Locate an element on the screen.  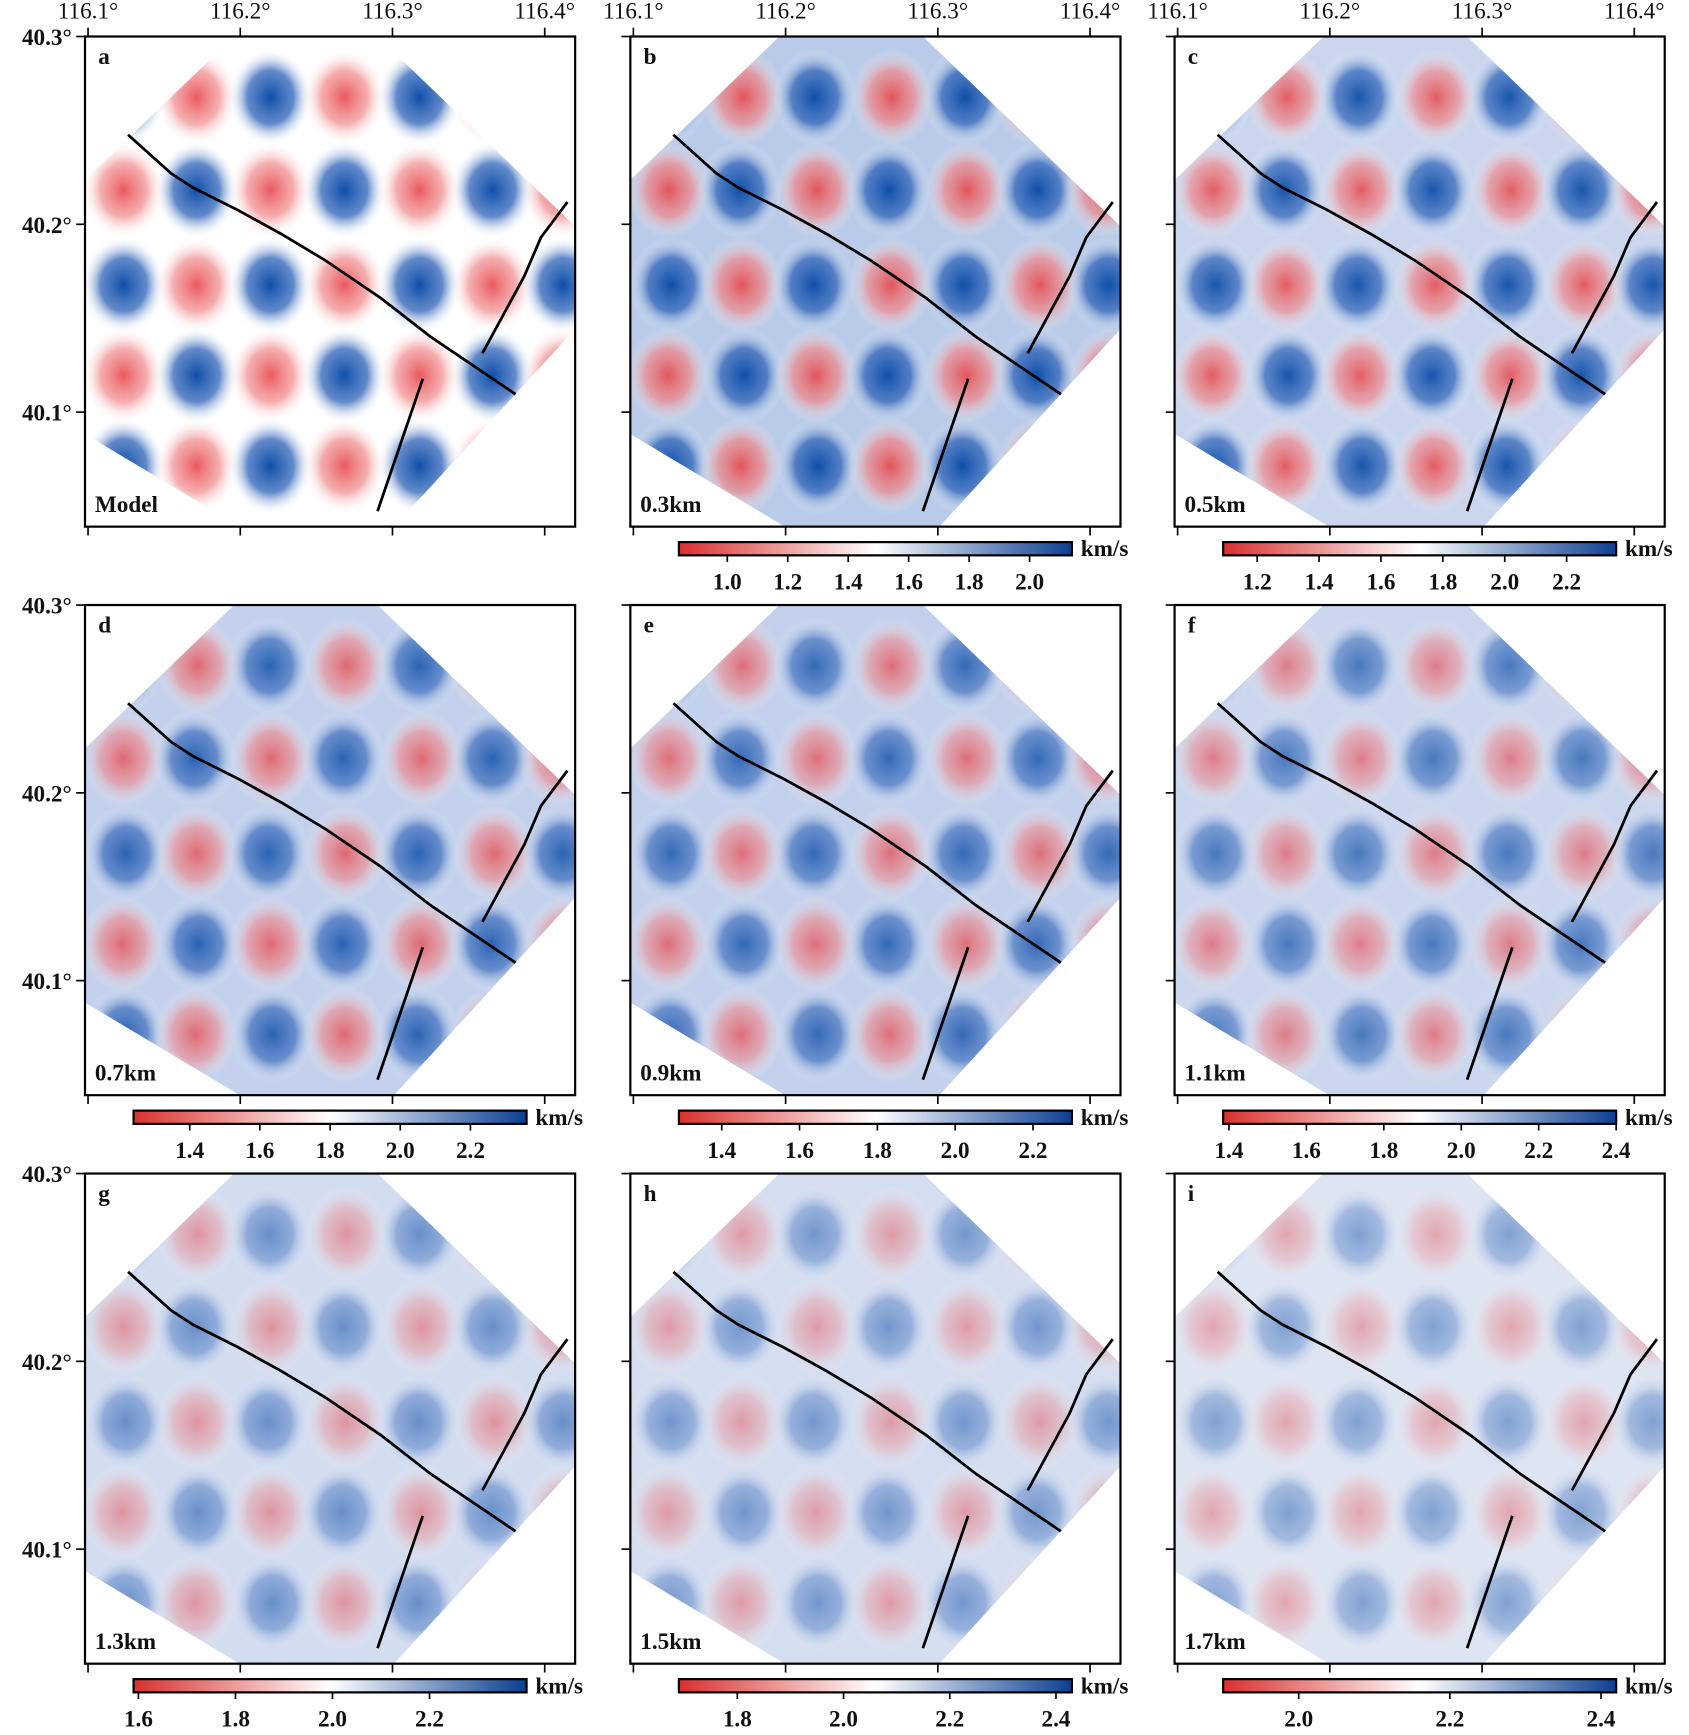
map-panel: e 0.9km km/s 1.4 1.6 1.8 2.0 2.2 is located at coordinates (874, 883).